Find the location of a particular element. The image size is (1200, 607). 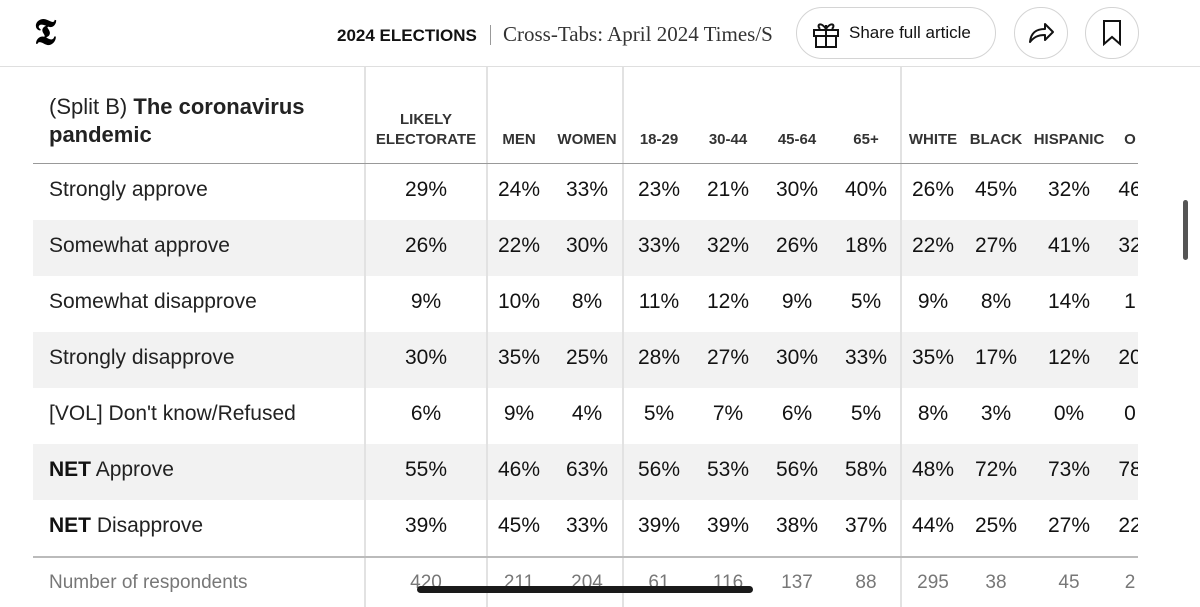

cell-value: 18% is located at coordinates (866, 245).